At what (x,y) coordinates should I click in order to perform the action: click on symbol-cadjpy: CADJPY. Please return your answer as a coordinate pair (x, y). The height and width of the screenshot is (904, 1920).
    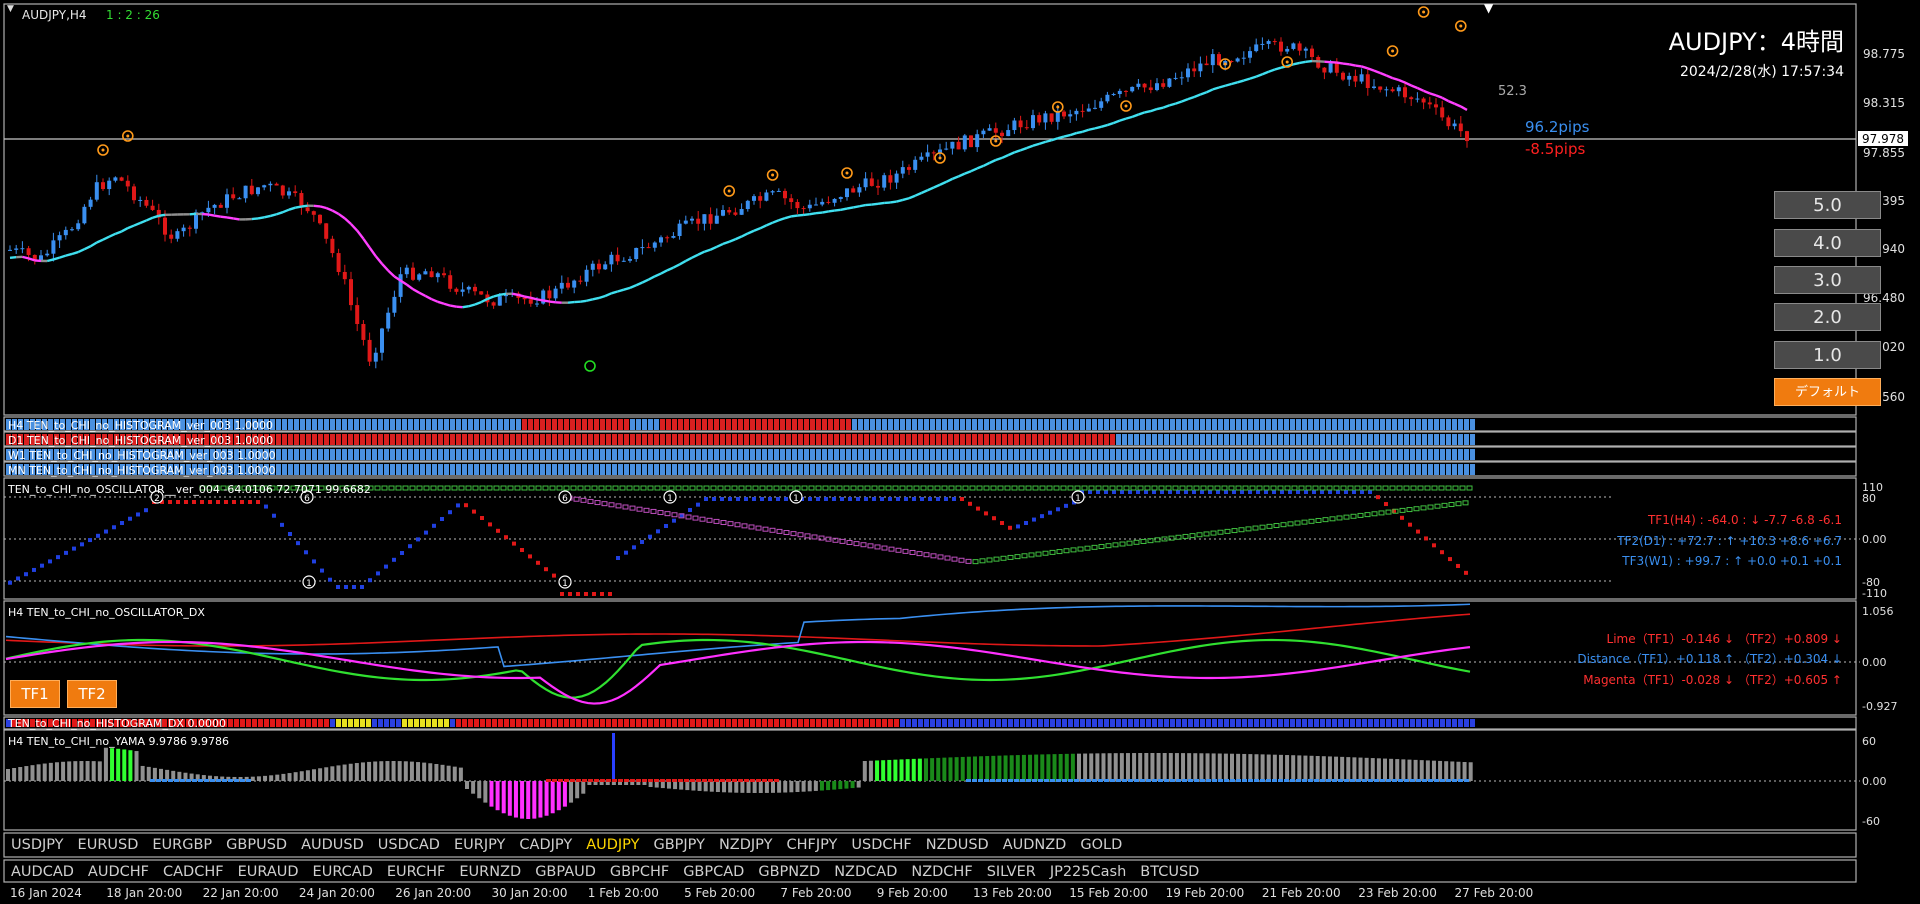
    Looking at the image, I should click on (546, 845).